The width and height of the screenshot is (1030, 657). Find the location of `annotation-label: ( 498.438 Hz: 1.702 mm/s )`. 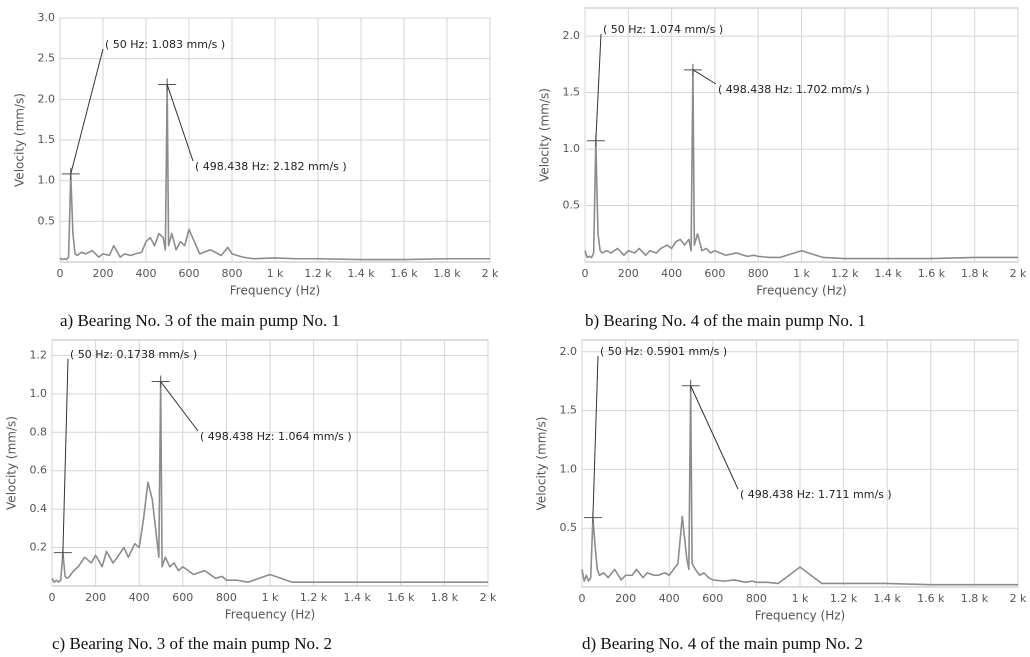

annotation-label: ( 498.438 Hz: 1.702 mm/s ) is located at coordinates (794, 89).